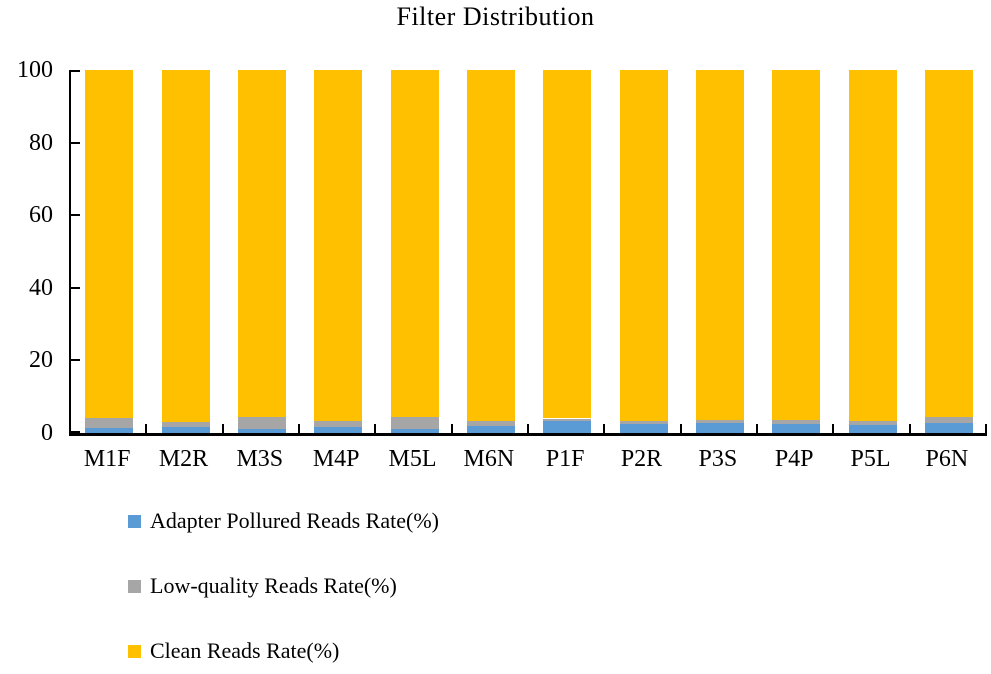  What do you see at coordinates (294, 520) in the screenshot?
I see `legend-label: Adapter Pollured Reads Rate(%)` at bounding box center [294, 520].